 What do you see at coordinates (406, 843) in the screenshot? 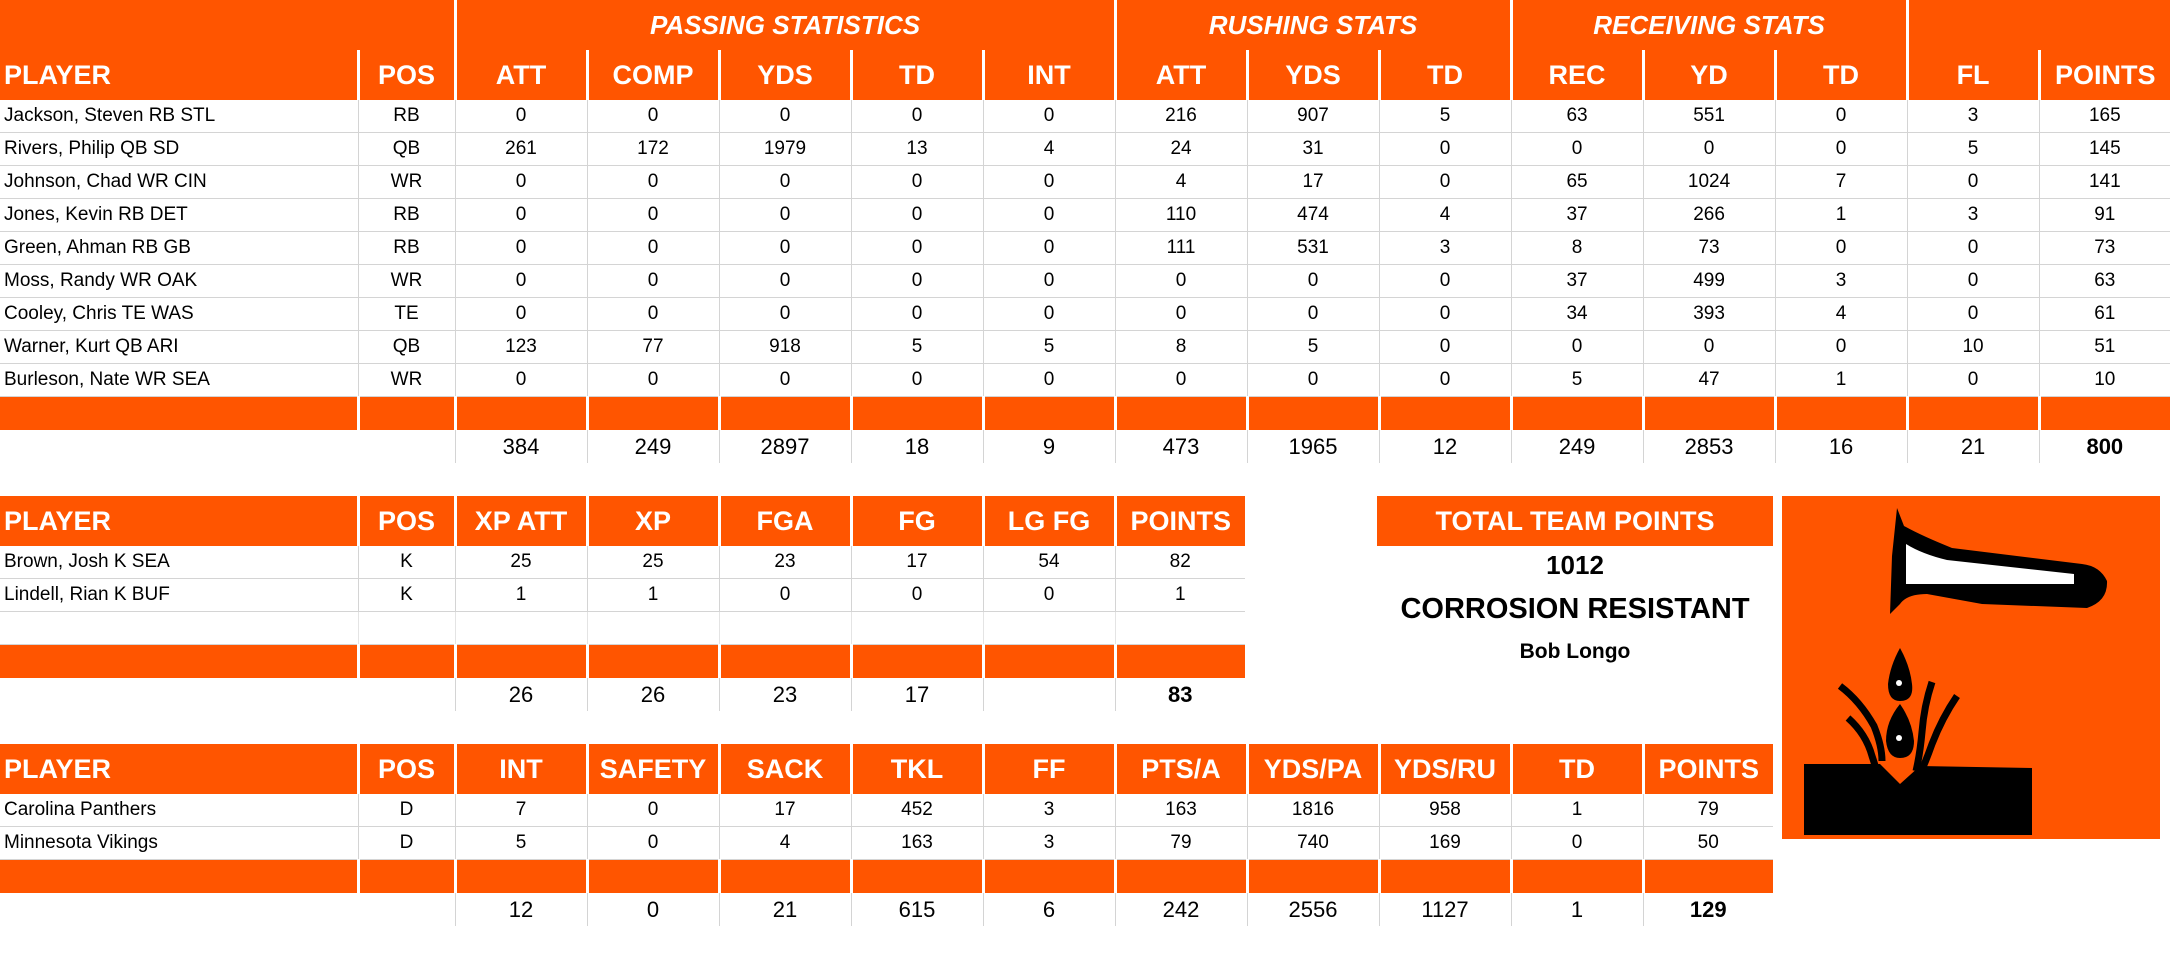
I see `position-cell: D` at bounding box center [406, 843].